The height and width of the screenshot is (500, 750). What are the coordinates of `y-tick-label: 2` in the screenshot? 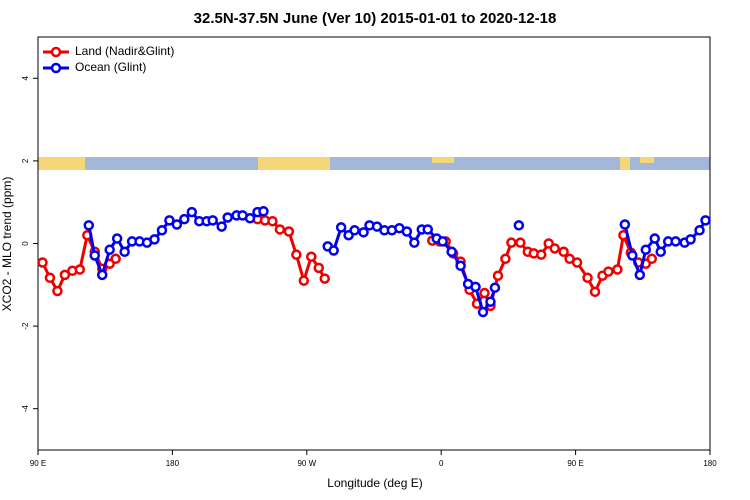 It's located at (25, 160).